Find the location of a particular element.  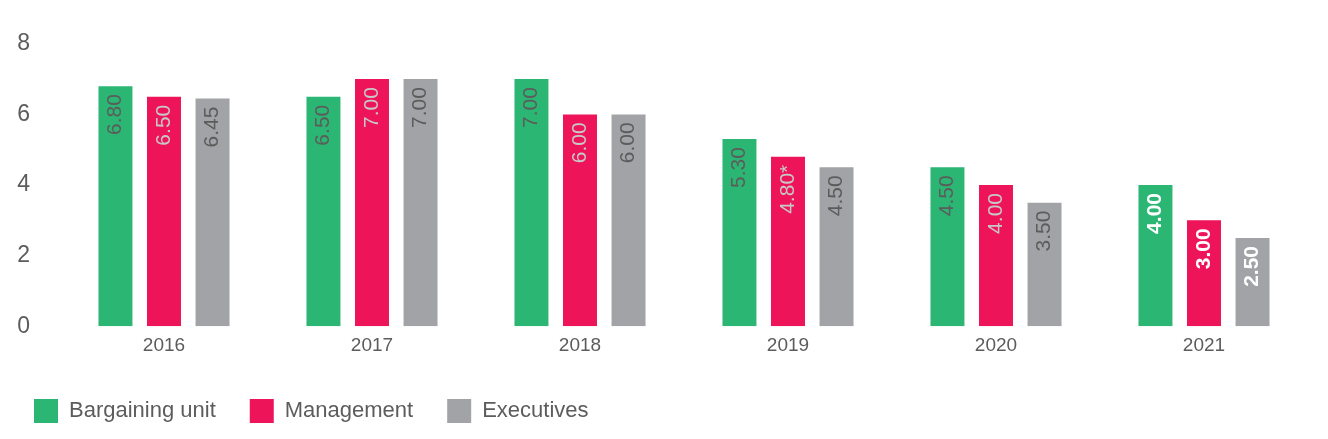

x-tick-label: 2019 is located at coordinates (788, 344).